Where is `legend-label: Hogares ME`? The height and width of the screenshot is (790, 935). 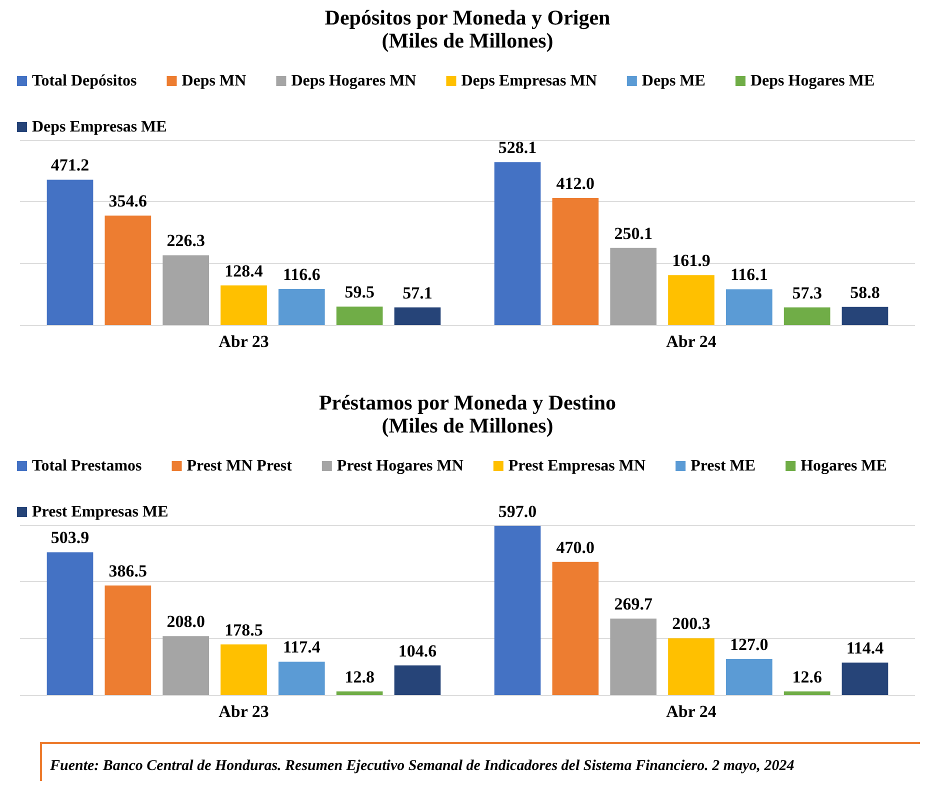
legend-label: Hogares ME is located at coordinates (843, 466).